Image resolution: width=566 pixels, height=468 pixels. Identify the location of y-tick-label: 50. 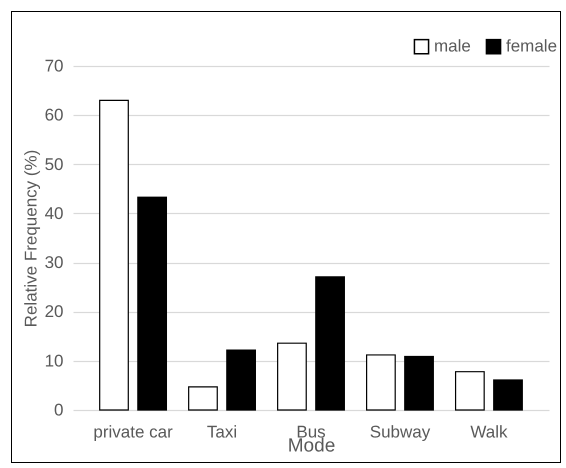
(54, 164).